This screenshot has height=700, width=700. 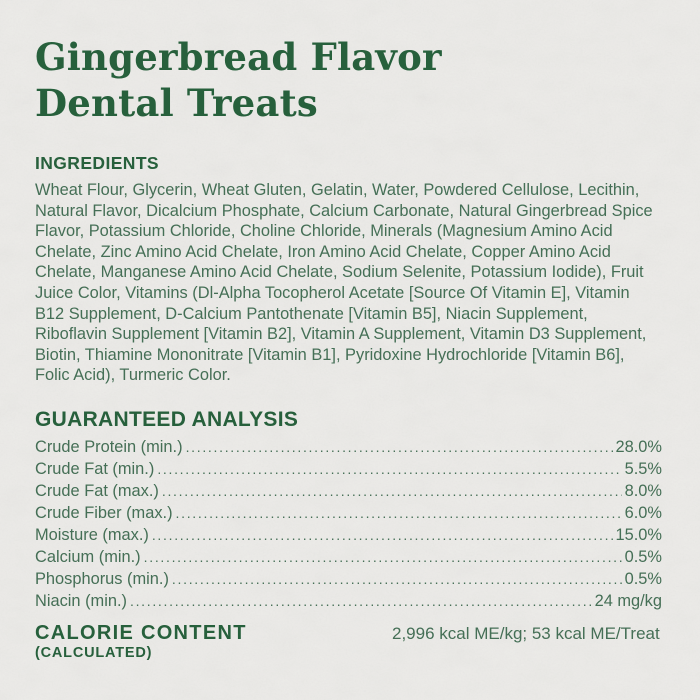 What do you see at coordinates (526, 633) in the screenshot?
I see `calorie-content-value: 2,996 kcal ME/kg; 53 kcal ME/Treat` at bounding box center [526, 633].